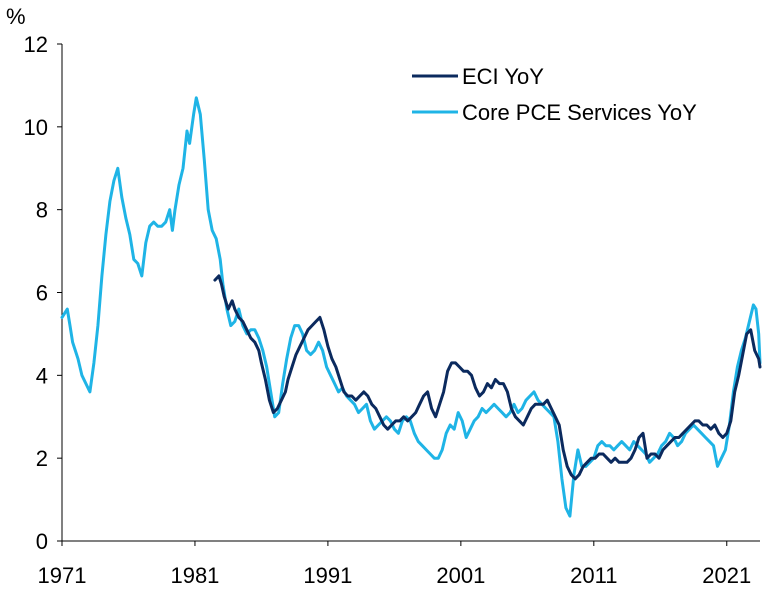 This screenshot has height=593, width=767. I want to click on x-tick-label: 1991, so click(327, 575).